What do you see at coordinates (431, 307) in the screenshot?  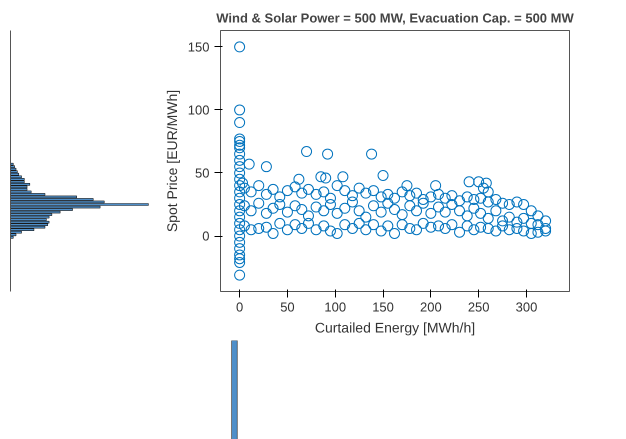 I see `x-tick-label: 200` at bounding box center [431, 307].